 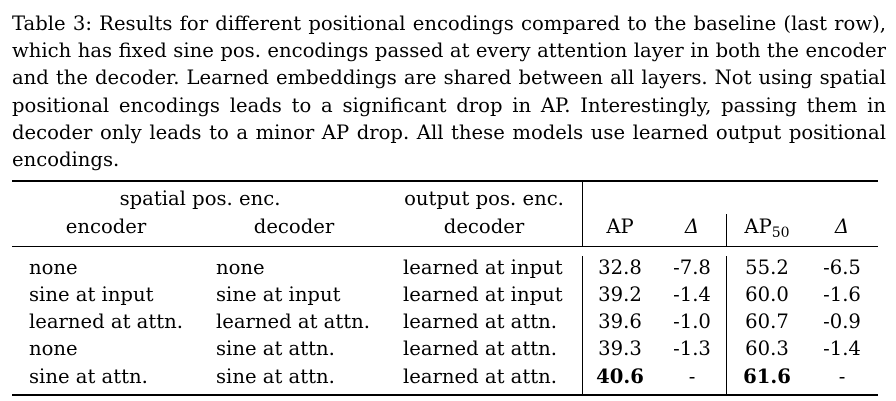 What do you see at coordinates (278, 294) in the screenshot?
I see `cell-decoder: sine at input` at bounding box center [278, 294].